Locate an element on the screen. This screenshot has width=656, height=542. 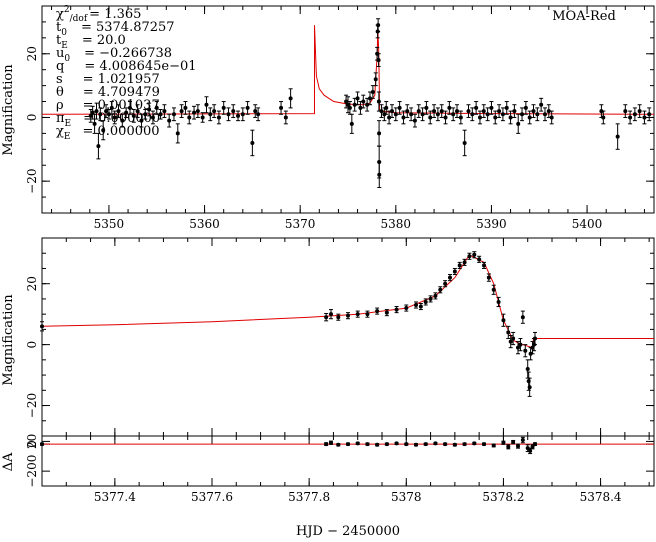
panel-3-ylabel: ΔA is located at coordinates (8, 461).